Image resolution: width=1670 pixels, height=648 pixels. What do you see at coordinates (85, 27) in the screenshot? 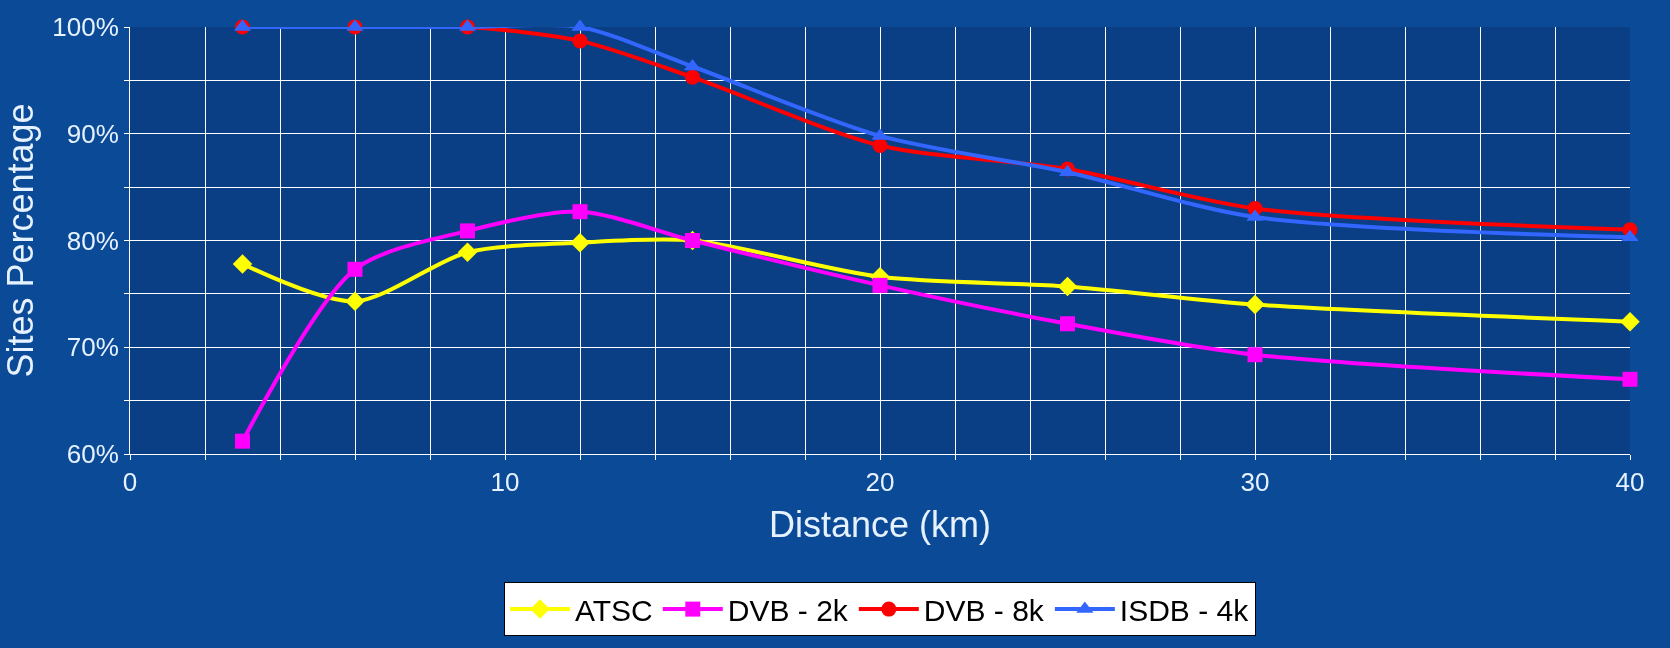
I see `y-tick-label: 100%` at bounding box center [85, 27].